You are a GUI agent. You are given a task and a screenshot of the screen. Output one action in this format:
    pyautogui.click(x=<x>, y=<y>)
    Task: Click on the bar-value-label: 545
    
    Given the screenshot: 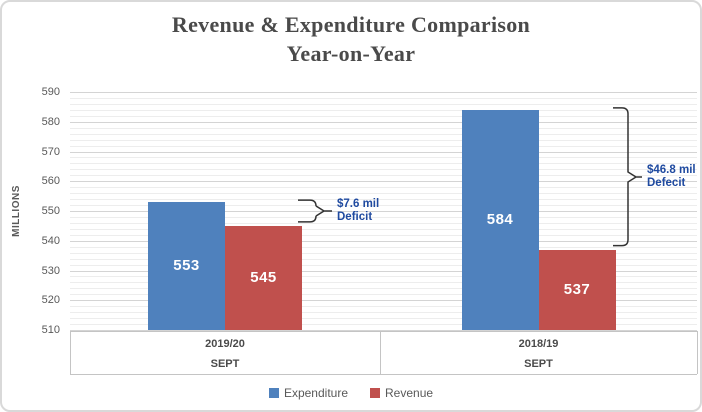 What is the action you would take?
    pyautogui.click(x=263, y=277)
    